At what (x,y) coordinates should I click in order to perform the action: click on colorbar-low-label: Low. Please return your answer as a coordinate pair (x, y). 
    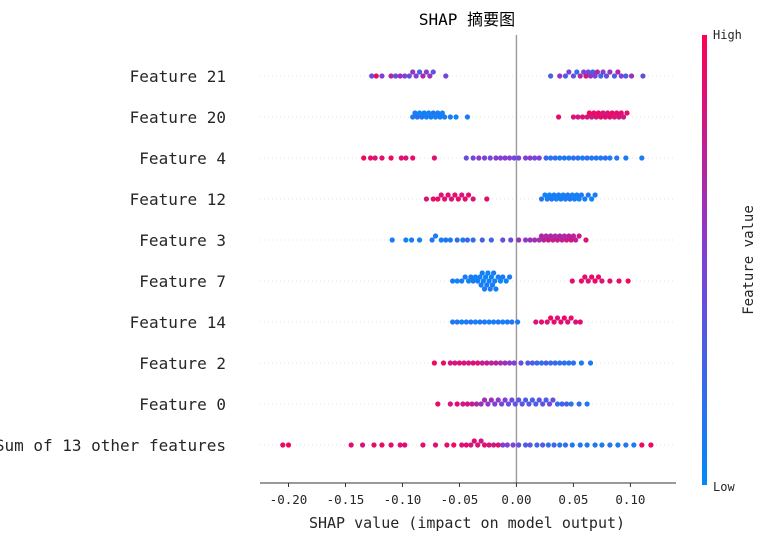
    Looking at the image, I should click on (724, 487).